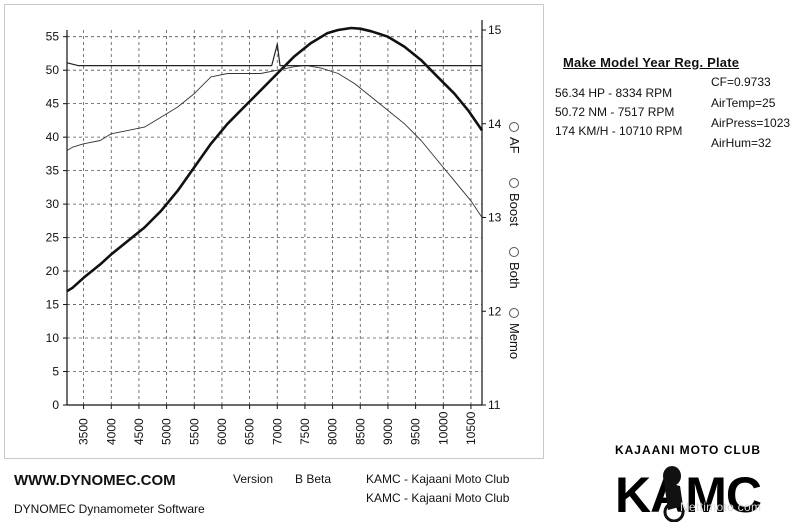 This screenshot has height=527, width=800. Describe the element at coordinates (253, 479) in the screenshot. I see `footer-version-label: Version` at that location.